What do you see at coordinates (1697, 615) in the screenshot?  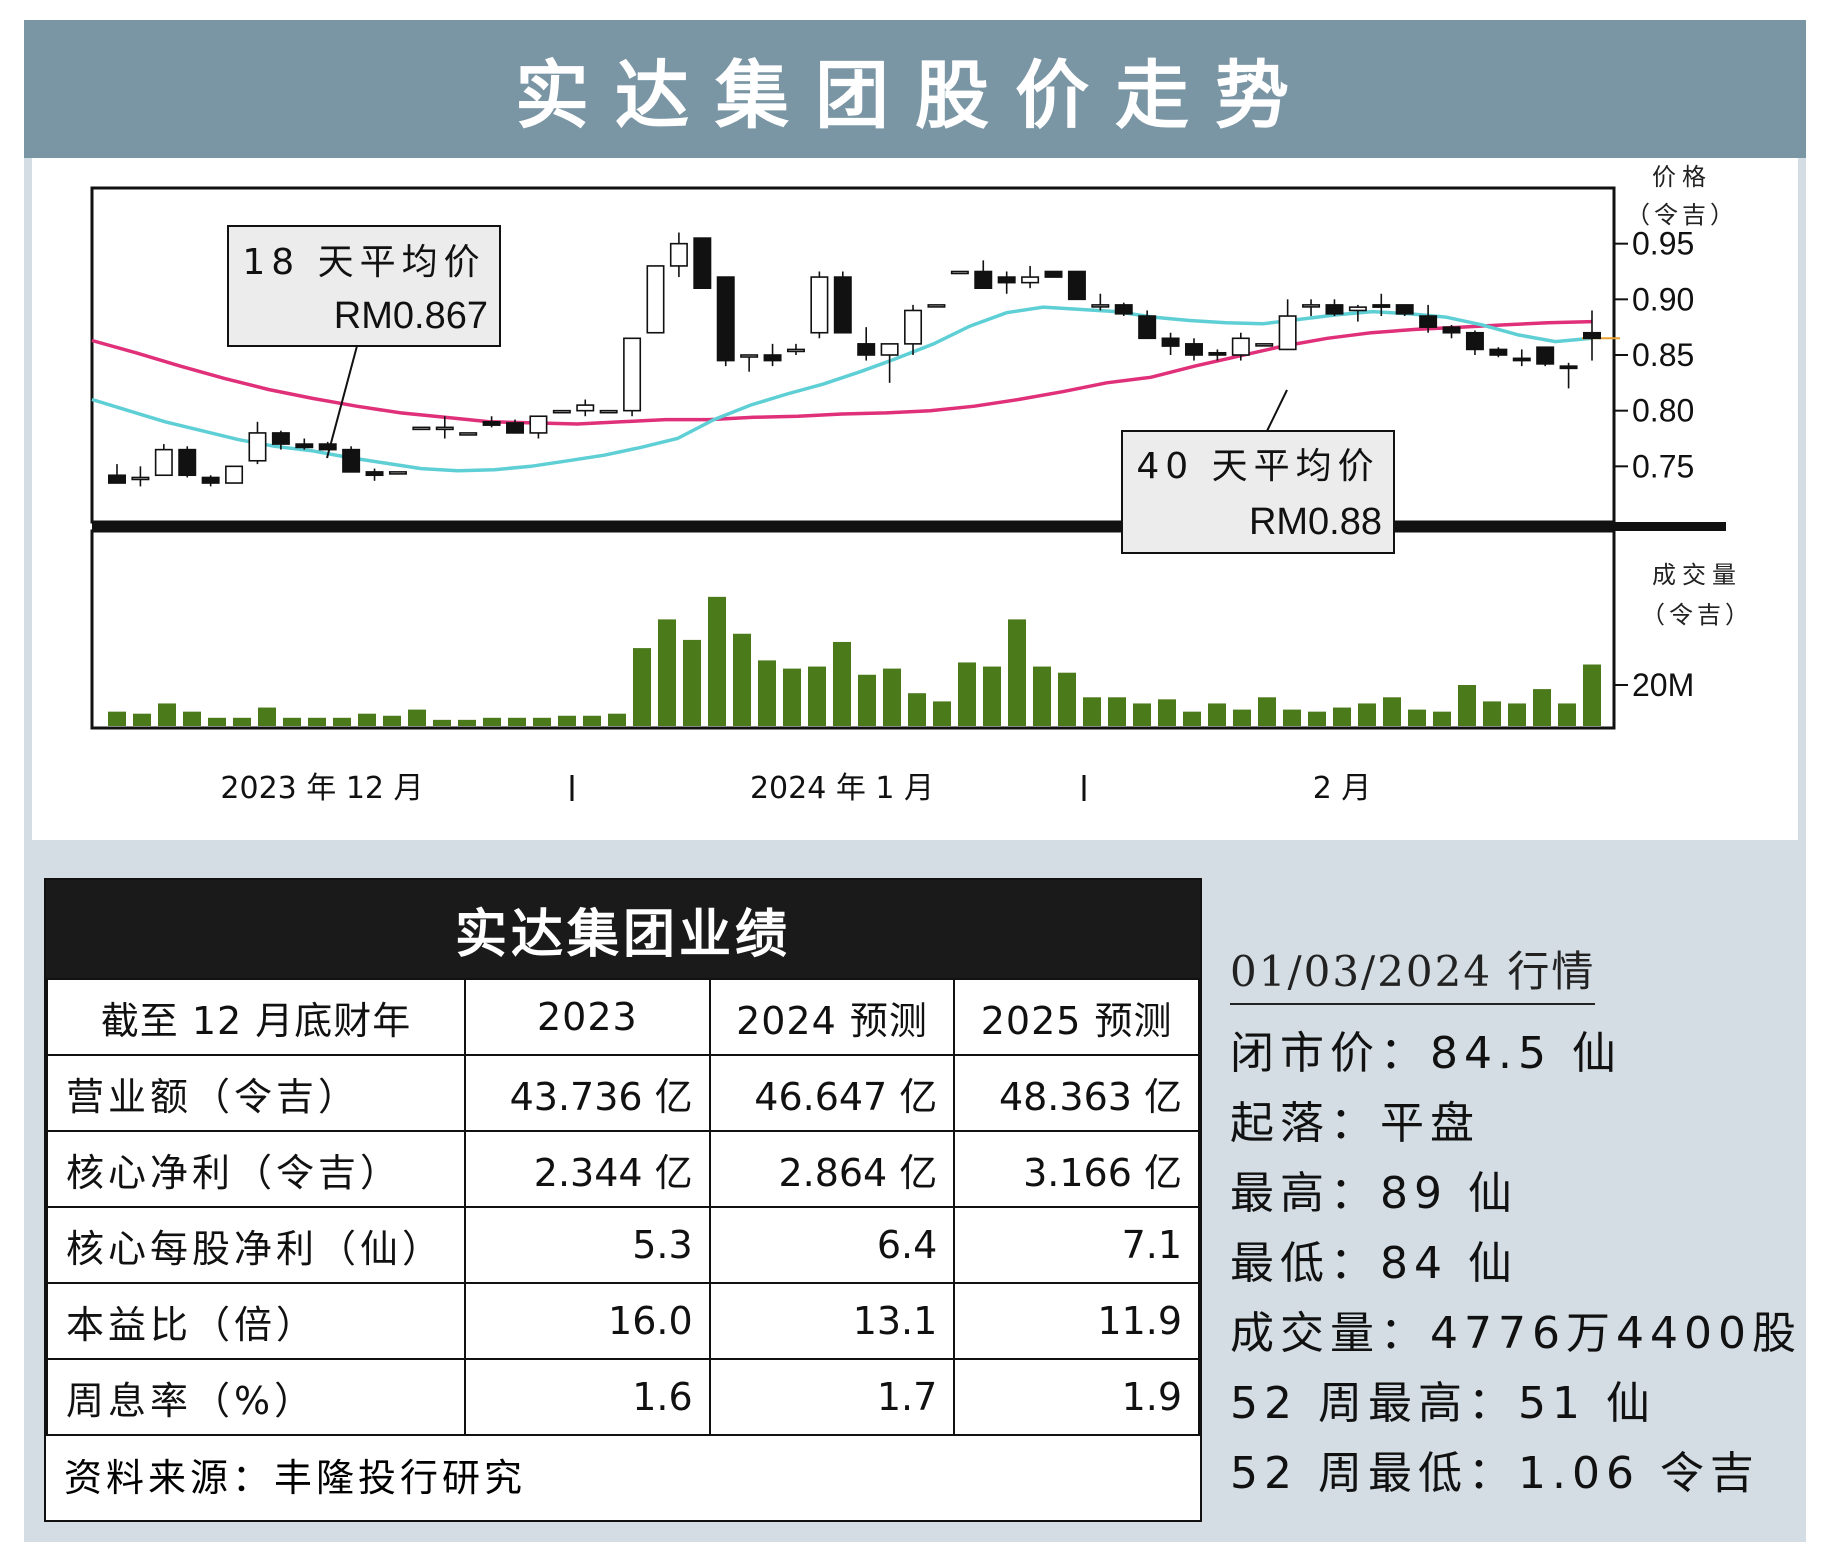 I see `volume-axis-label-line2: （令吉）` at bounding box center [1697, 615].